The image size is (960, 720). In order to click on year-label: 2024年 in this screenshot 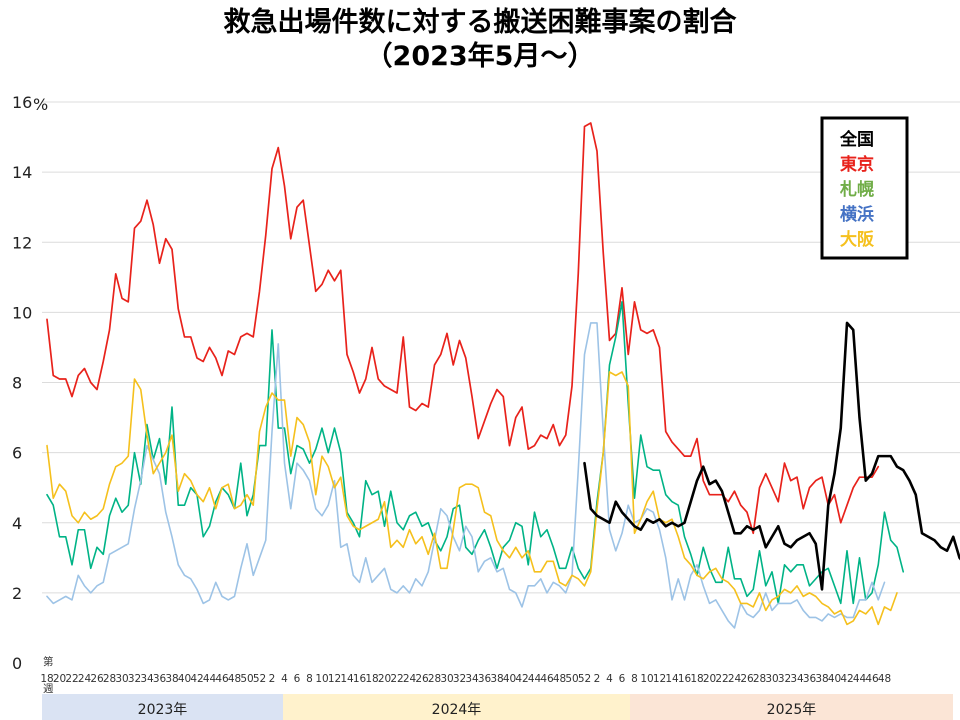, I will do `click(457, 710)`.